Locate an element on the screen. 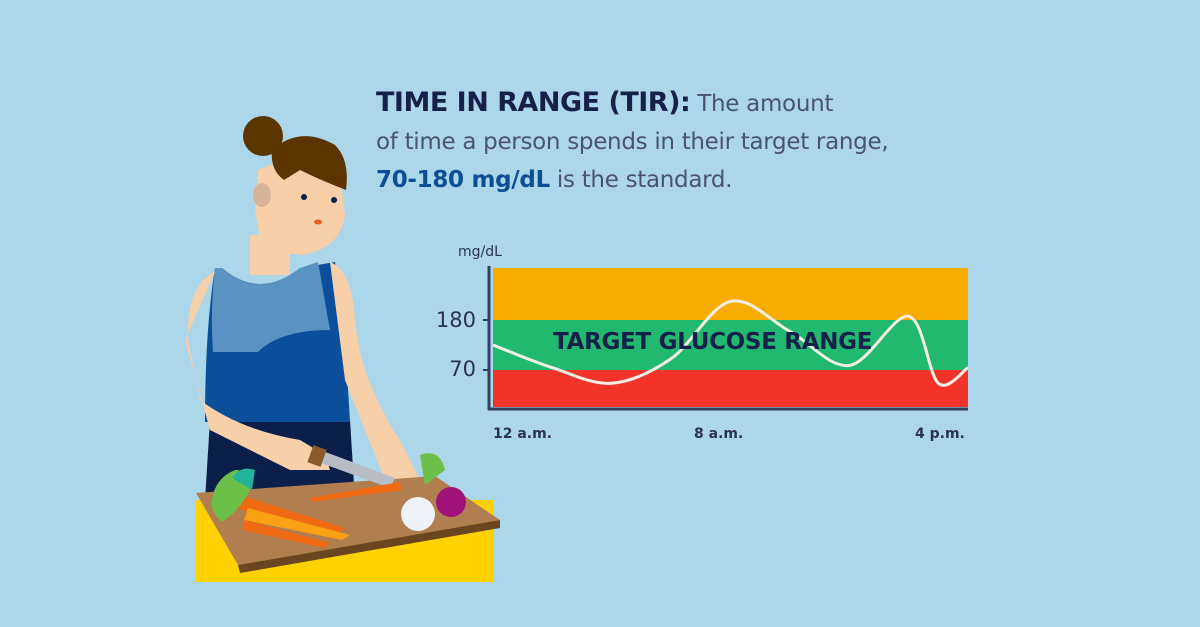 This screenshot has width=1200, height=627. right-arm is located at coordinates (375, 378).